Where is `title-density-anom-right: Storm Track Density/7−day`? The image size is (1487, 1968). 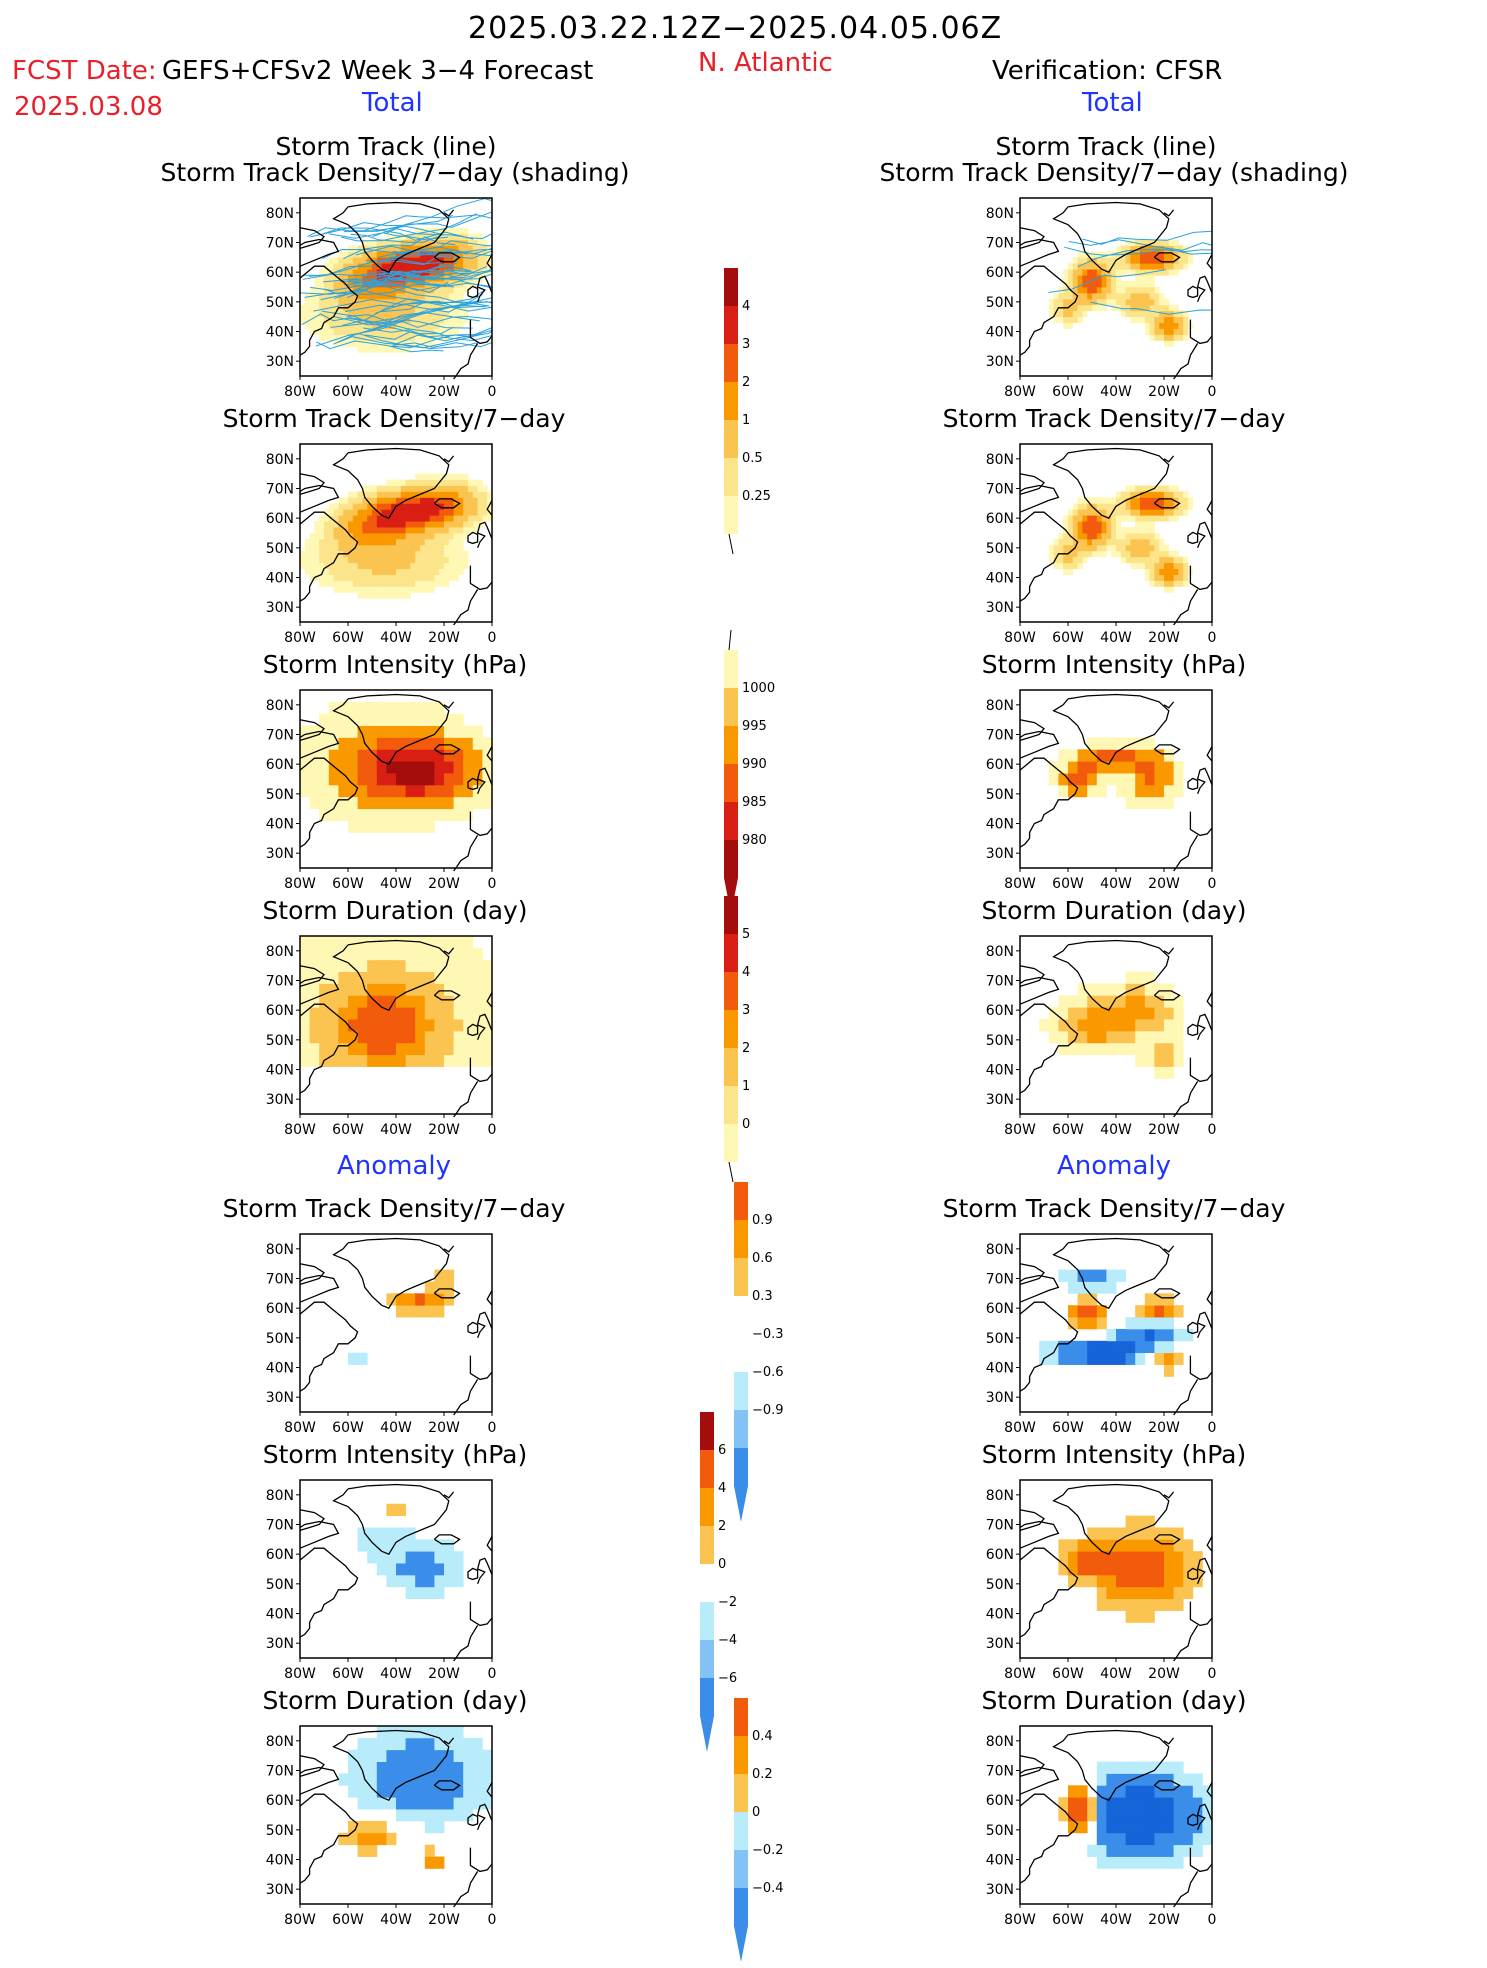
title-density-anom-right: Storm Track Density/7−day is located at coordinates (1114, 1208).